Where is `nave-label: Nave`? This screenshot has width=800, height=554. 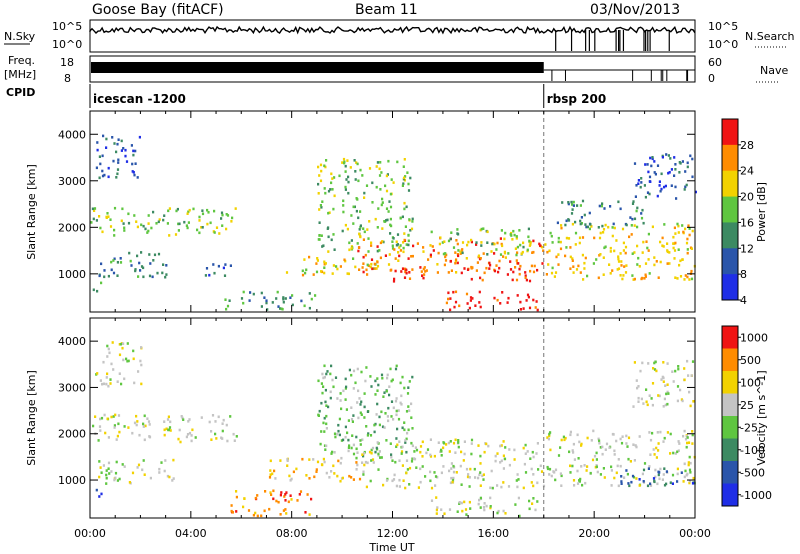
nave-label: Nave is located at coordinates (774, 70).